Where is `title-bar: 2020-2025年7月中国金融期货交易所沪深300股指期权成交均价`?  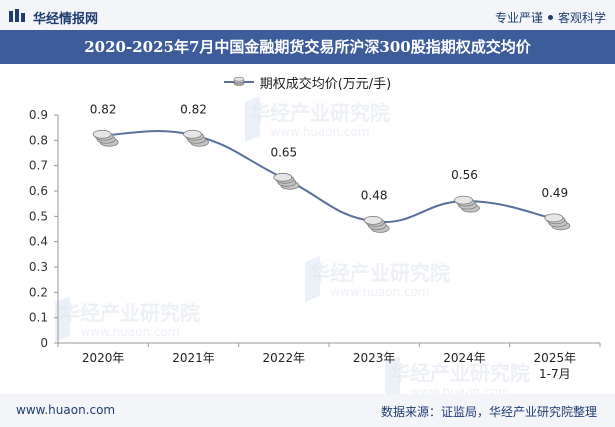 title-bar: 2020-2025年7月中国金融期货交易所沪深300股指期权成交均价 is located at coordinates (307, 47).